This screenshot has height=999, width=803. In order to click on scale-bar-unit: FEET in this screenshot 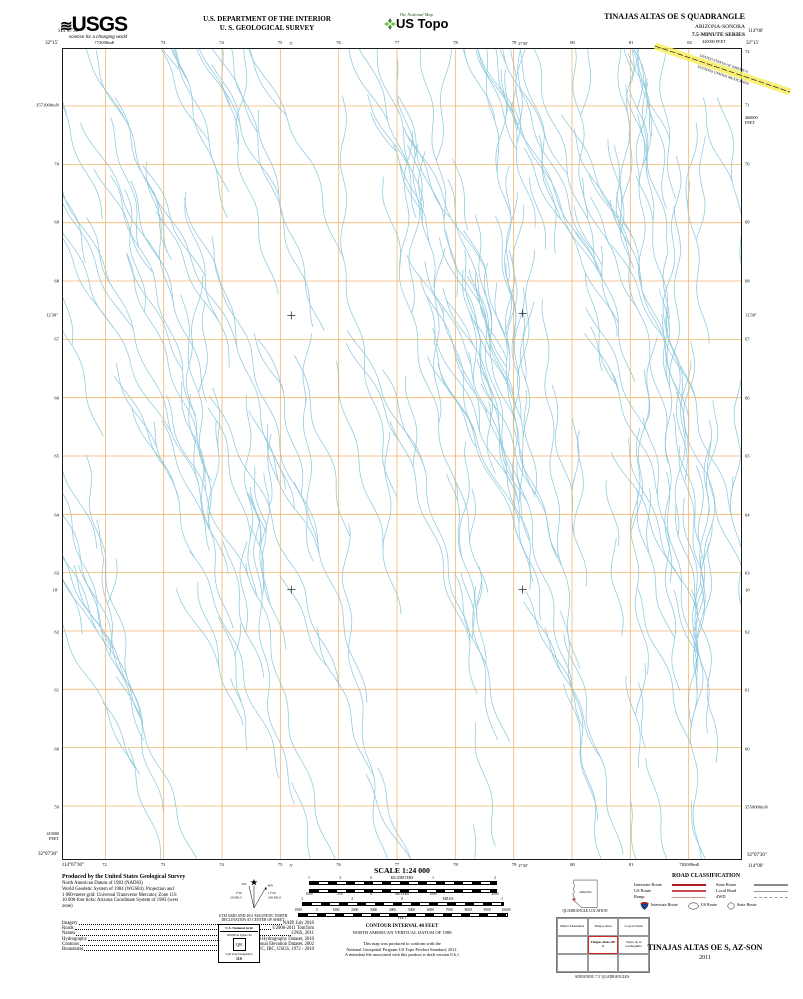, I will do `click(402, 918)`.